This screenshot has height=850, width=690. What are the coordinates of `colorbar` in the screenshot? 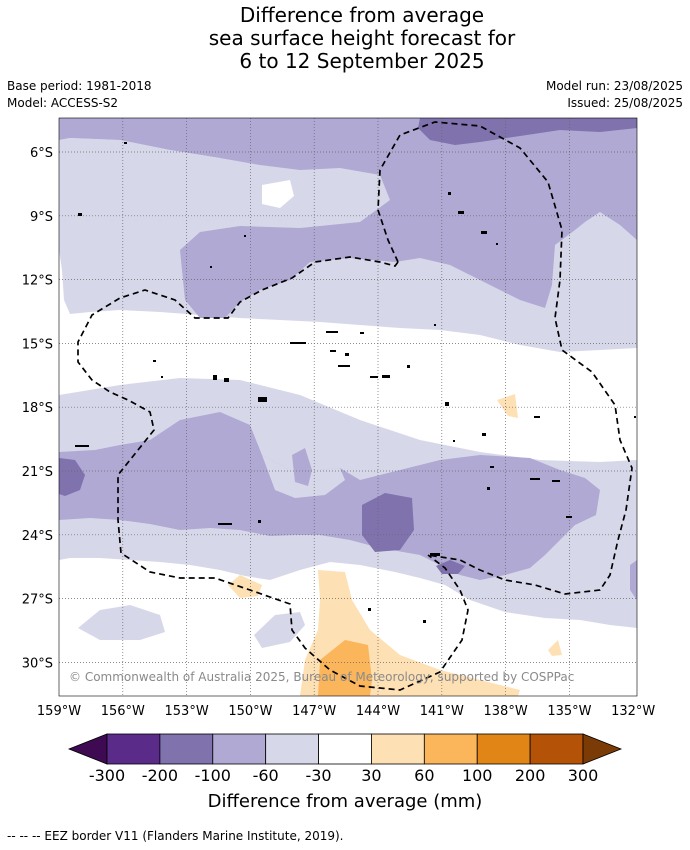 It's located at (345, 749).